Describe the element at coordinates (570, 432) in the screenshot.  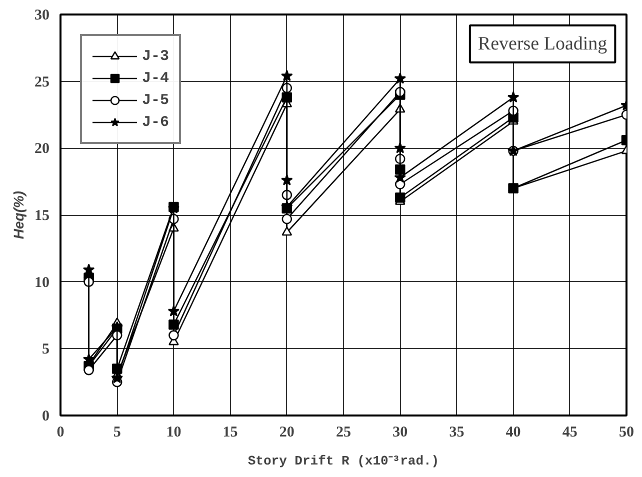
I see `x-tick-label: 45` at that location.